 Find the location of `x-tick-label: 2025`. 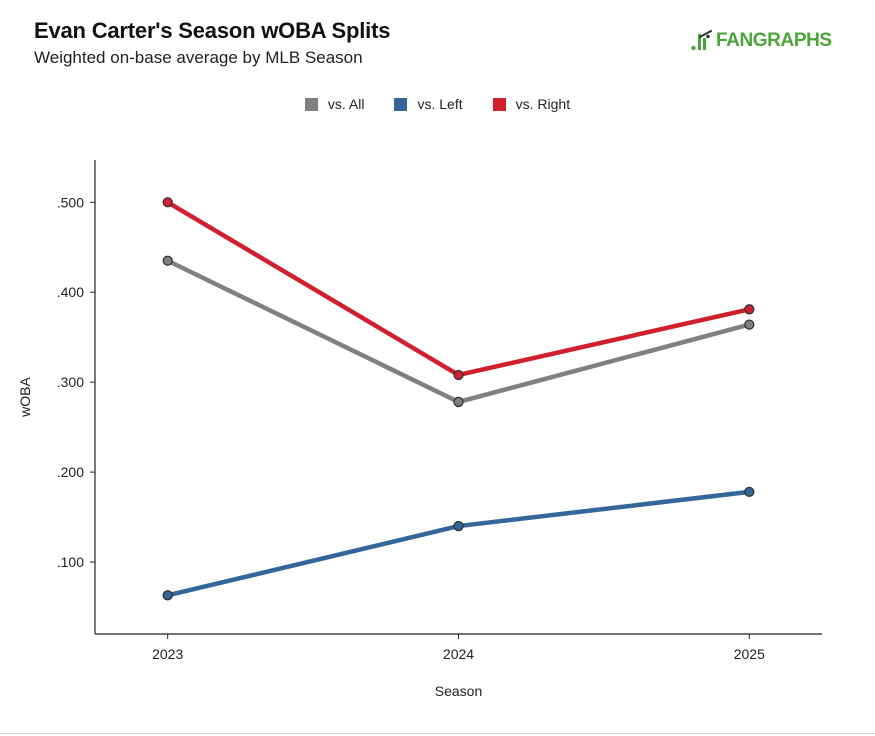

x-tick-label: 2025 is located at coordinates (749, 654).